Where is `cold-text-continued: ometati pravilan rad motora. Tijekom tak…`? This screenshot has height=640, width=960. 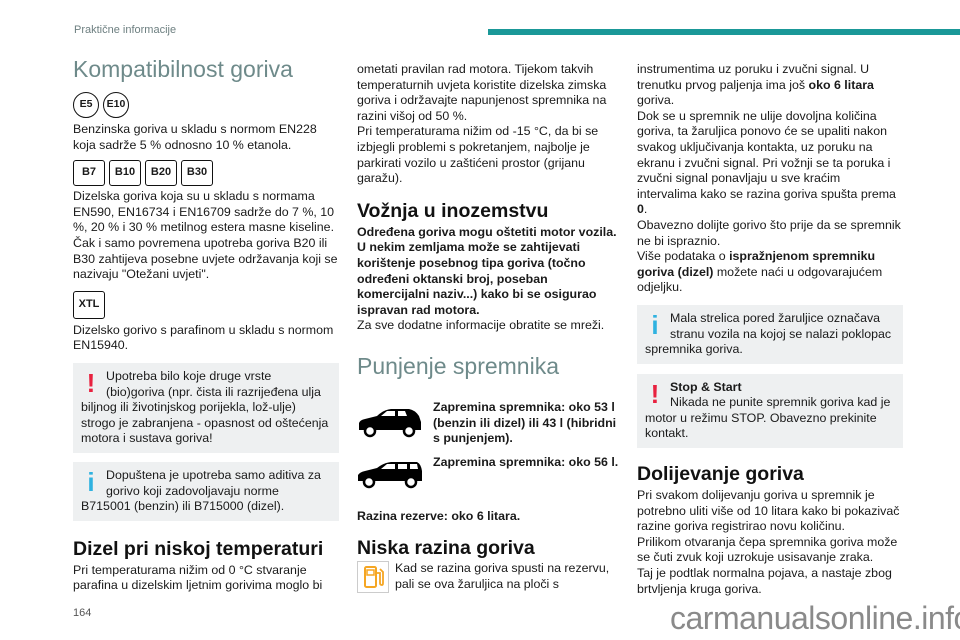
cold-text-continued: ometati pravilan rad motora. Tijekom tak… is located at coordinates (482, 92).